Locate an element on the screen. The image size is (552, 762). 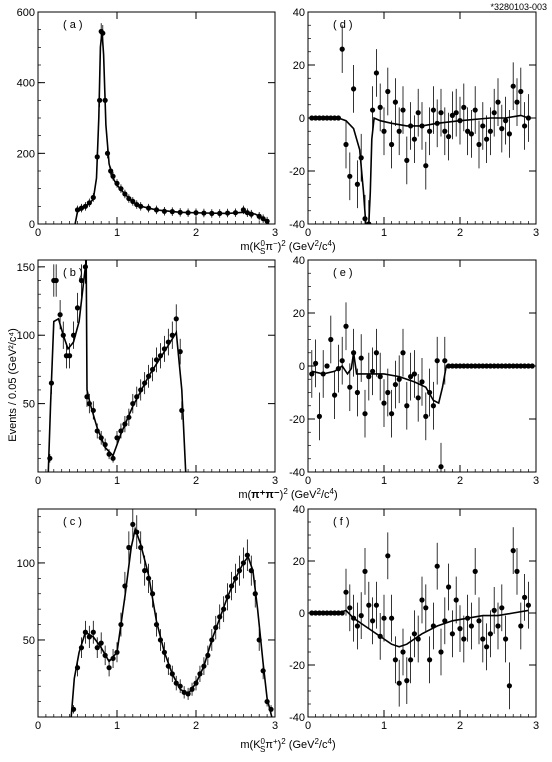
x-axis-label-middle: m(π⁺π⁻)2 (GeV2/c4) is located at coordinates (287, 494).